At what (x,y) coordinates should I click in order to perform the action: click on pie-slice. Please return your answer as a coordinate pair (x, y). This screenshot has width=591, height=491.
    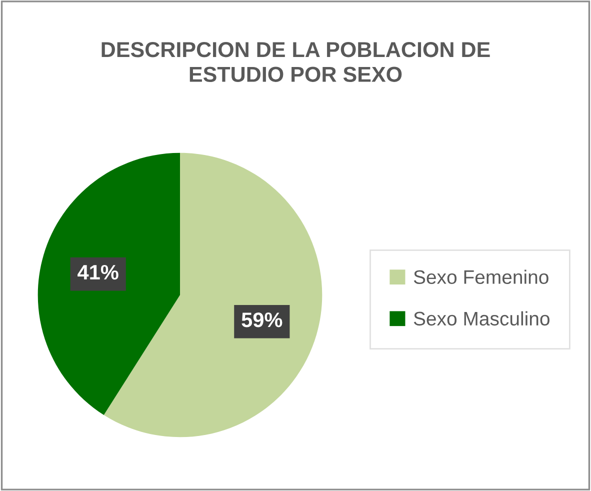
    Looking at the image, I should click on (109, 284).